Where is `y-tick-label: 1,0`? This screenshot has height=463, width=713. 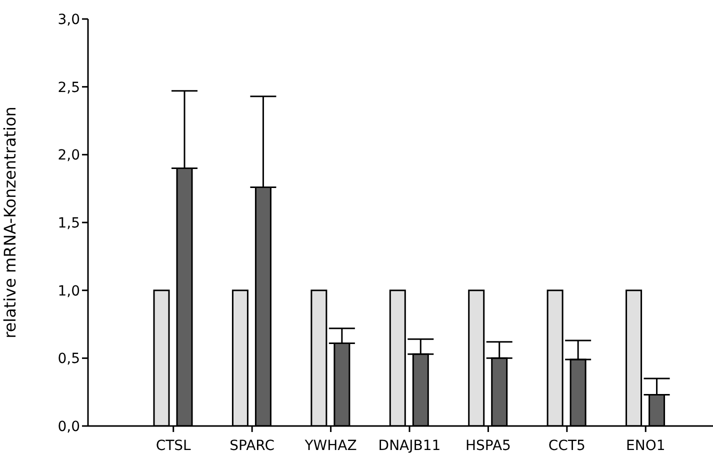
y-tick-label: 1,0 is located at coordinates (69, 291).